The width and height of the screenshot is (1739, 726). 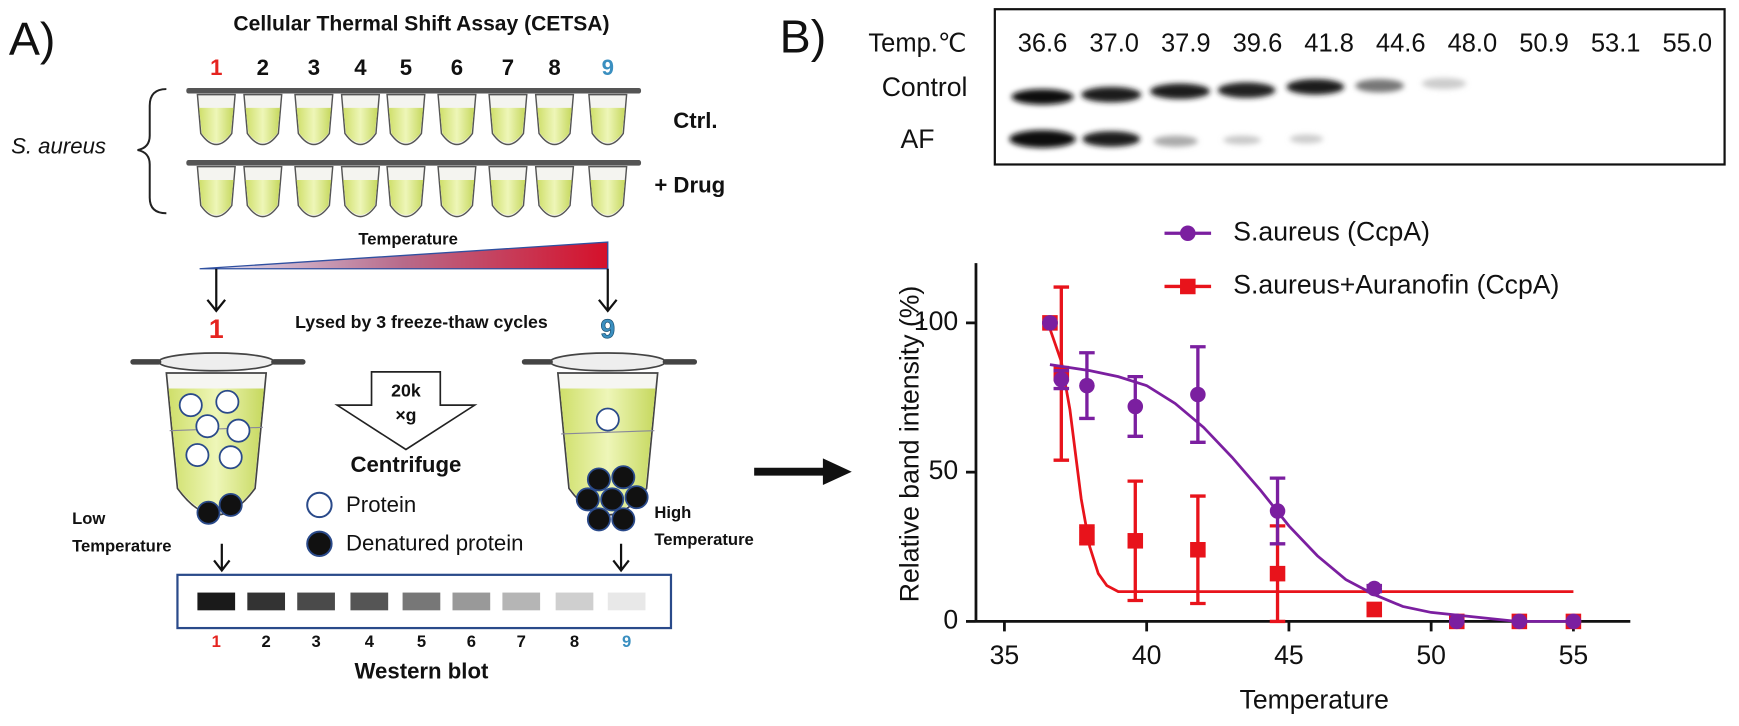 What do you see at coordinates (1147, 655) in the screenshot?
I see `x-tick-label: 40` at bounding box center [1147, 655].